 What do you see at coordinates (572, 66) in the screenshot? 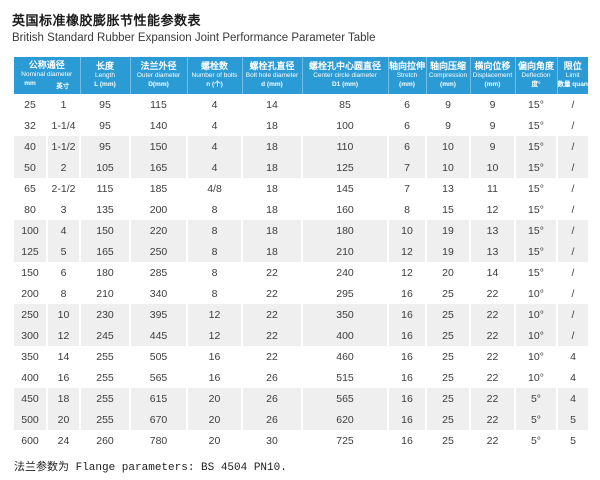
I see `column-title-cn: 限位` at bounding box center [572, 66].